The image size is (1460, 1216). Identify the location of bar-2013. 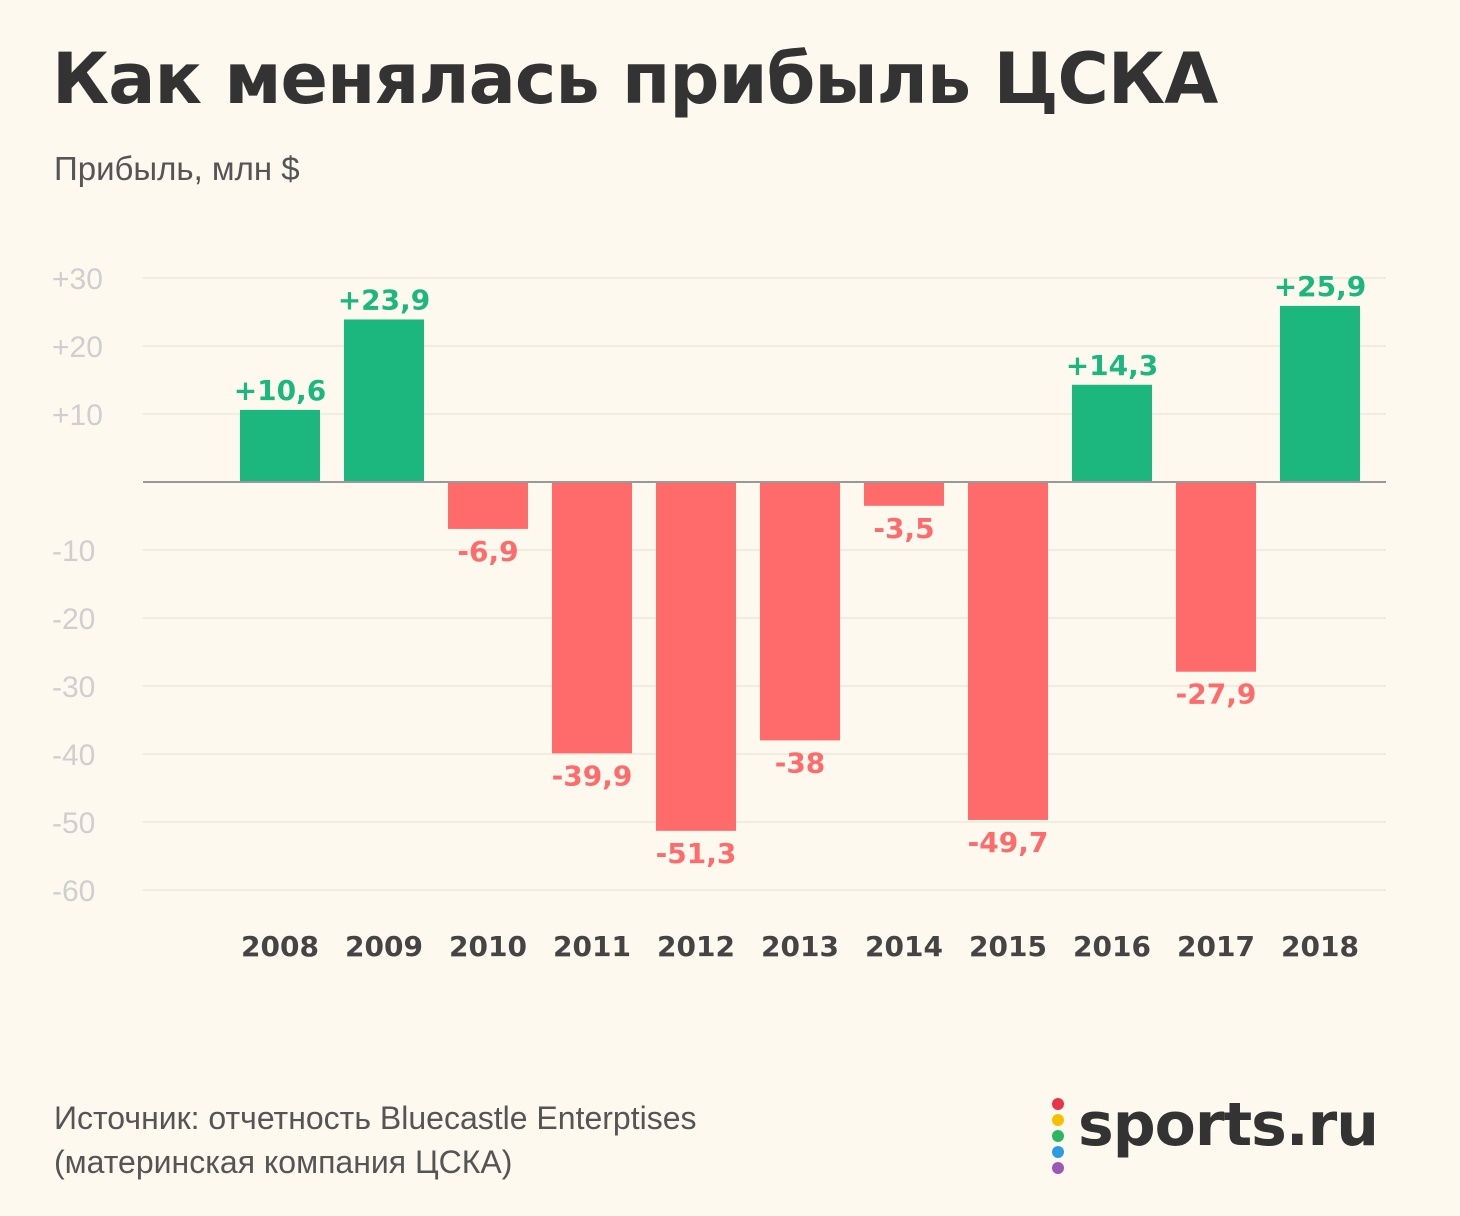
(800, 611).